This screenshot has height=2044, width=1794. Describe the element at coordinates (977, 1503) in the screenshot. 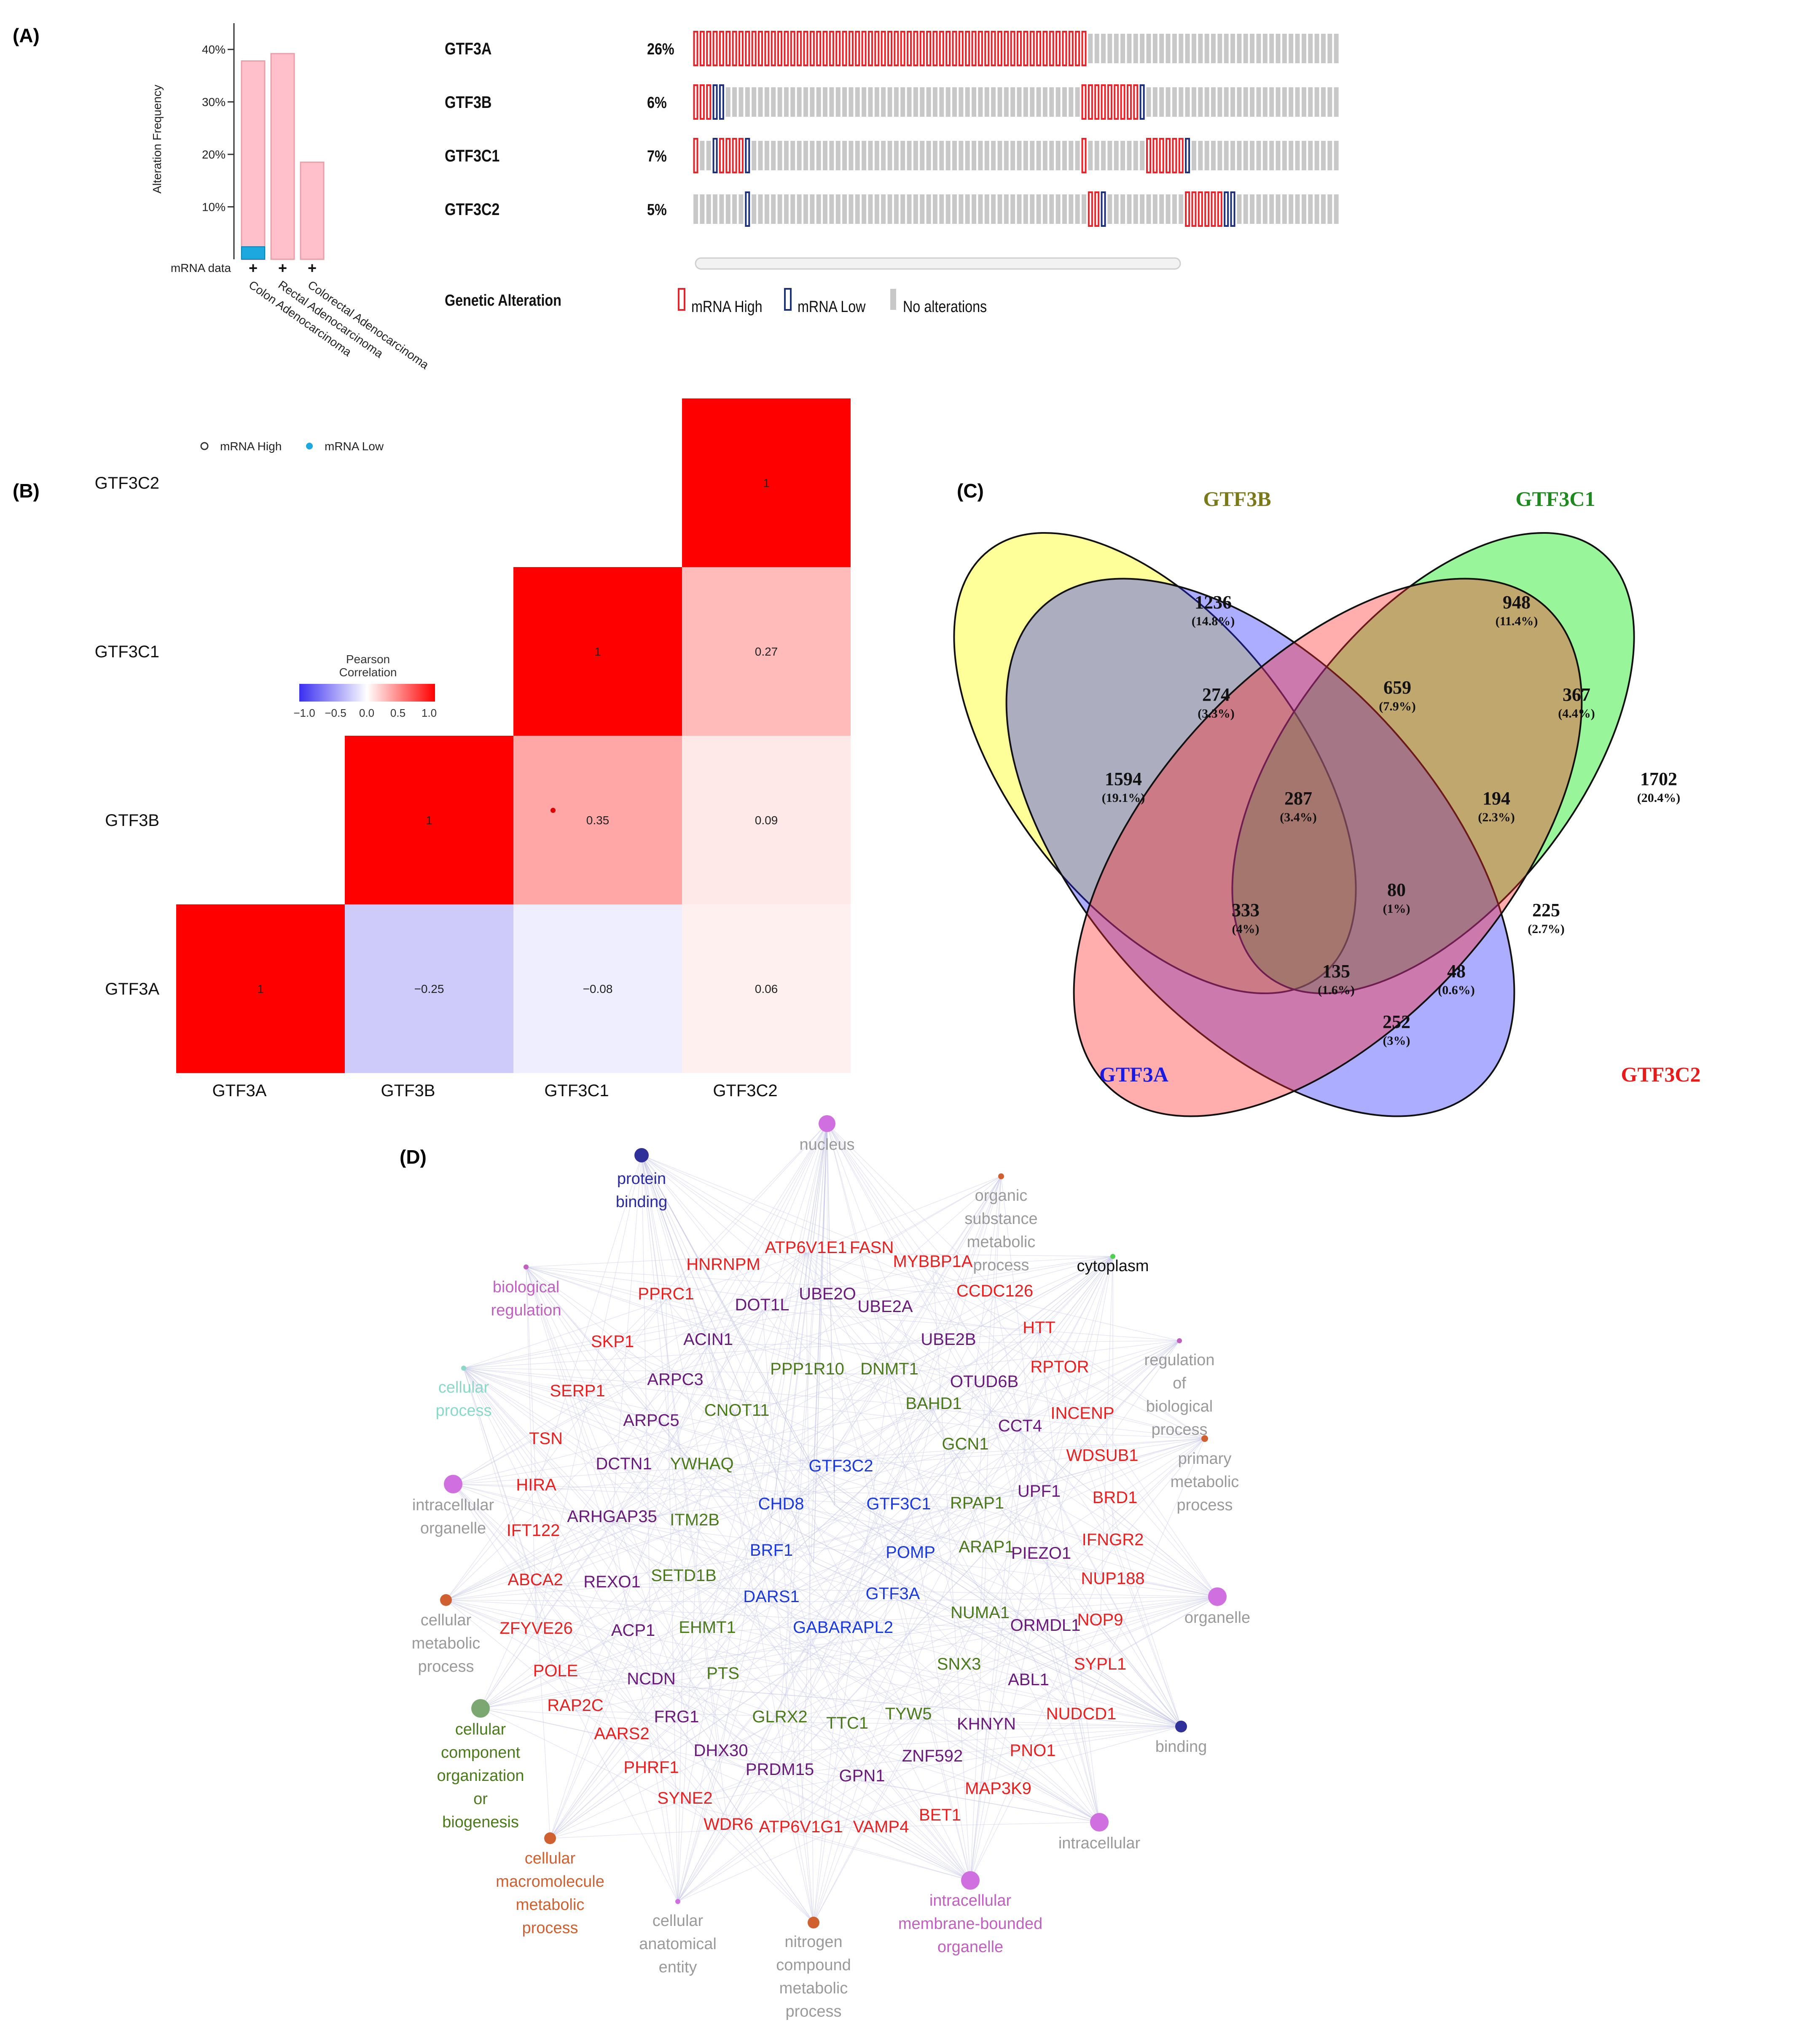

I see `gene-node-label: RPAP1` at that location.